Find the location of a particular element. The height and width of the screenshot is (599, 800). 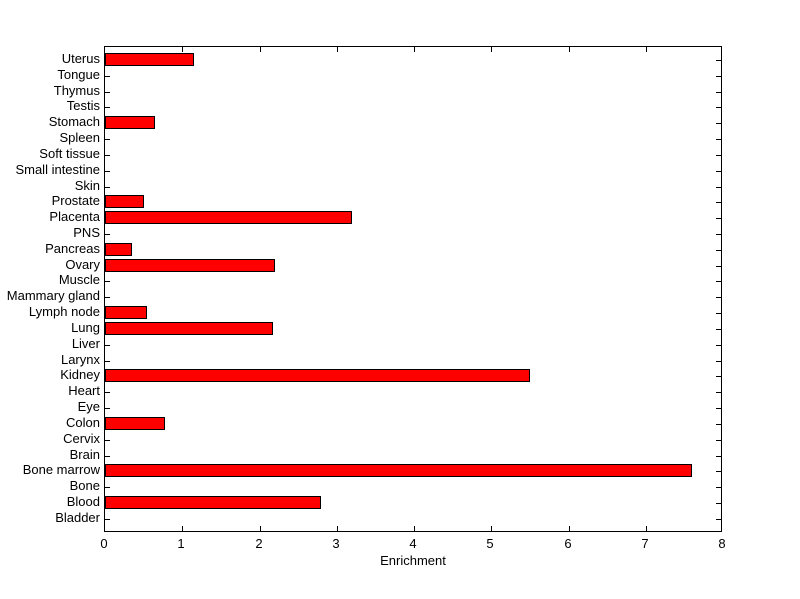

y-tick-label: Muscle is located at coordinates (79, 279).